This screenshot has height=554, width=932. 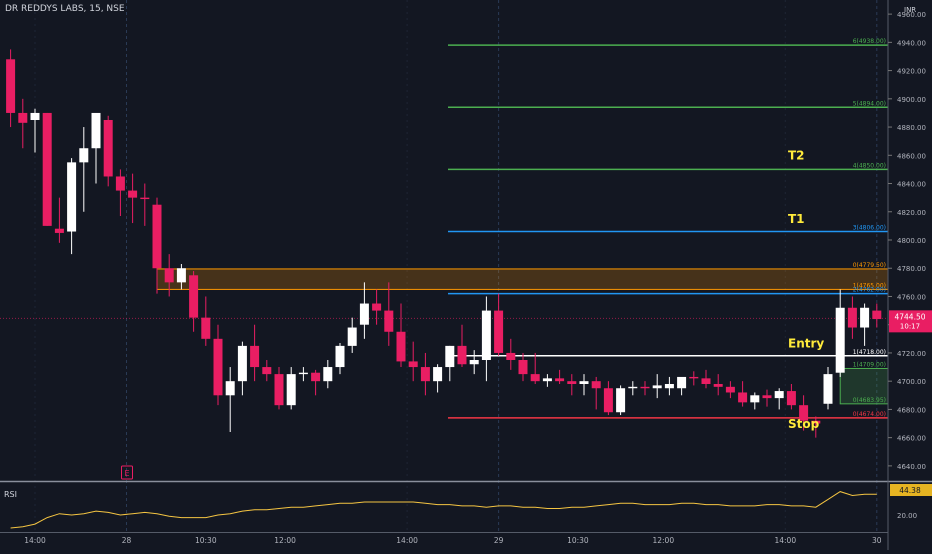 What do you see at coordinates (911, 410) in the screenshot?
I see `y-tick-label: 4680.00` at bounding box center [911, 410].